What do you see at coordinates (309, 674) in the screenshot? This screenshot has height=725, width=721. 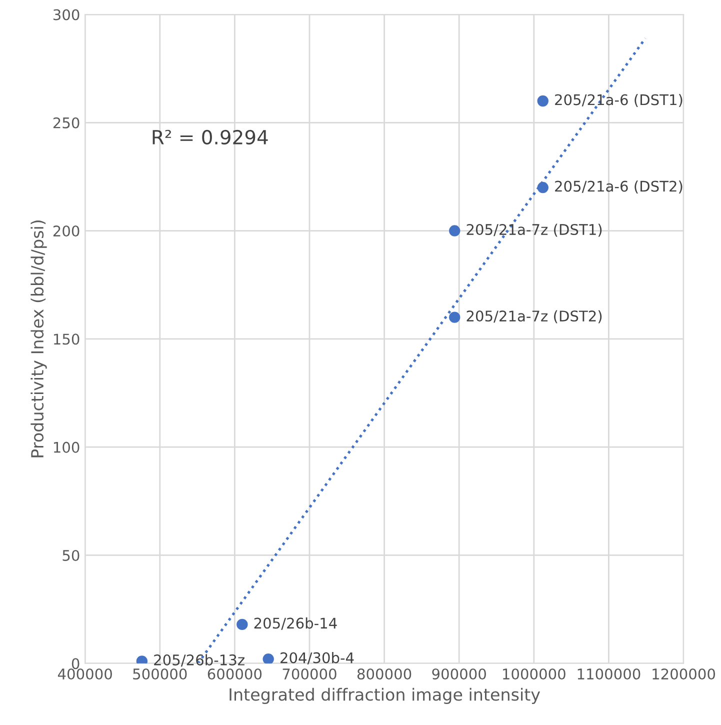 I see `x-tick-label: 700000` at bounding box center [309, 674].